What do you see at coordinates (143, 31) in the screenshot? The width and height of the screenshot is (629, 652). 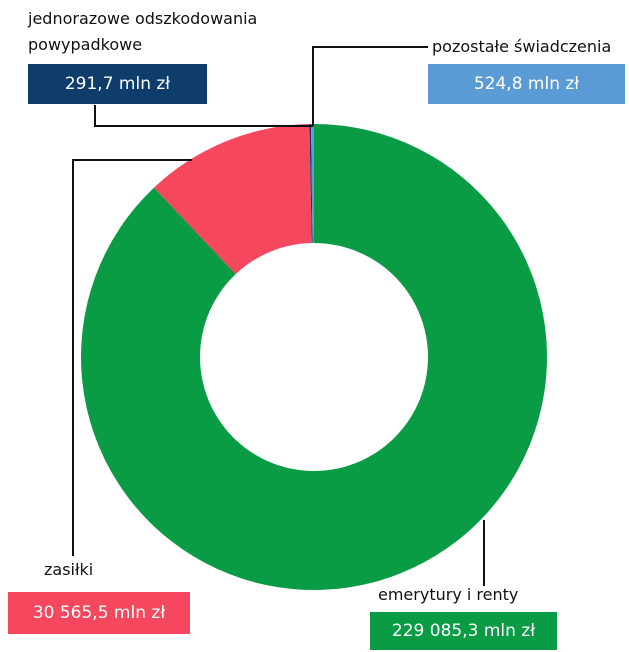 I see `category-label: jednorazowe odszkodowania powypadkowe` at bounding box center [143, 31].